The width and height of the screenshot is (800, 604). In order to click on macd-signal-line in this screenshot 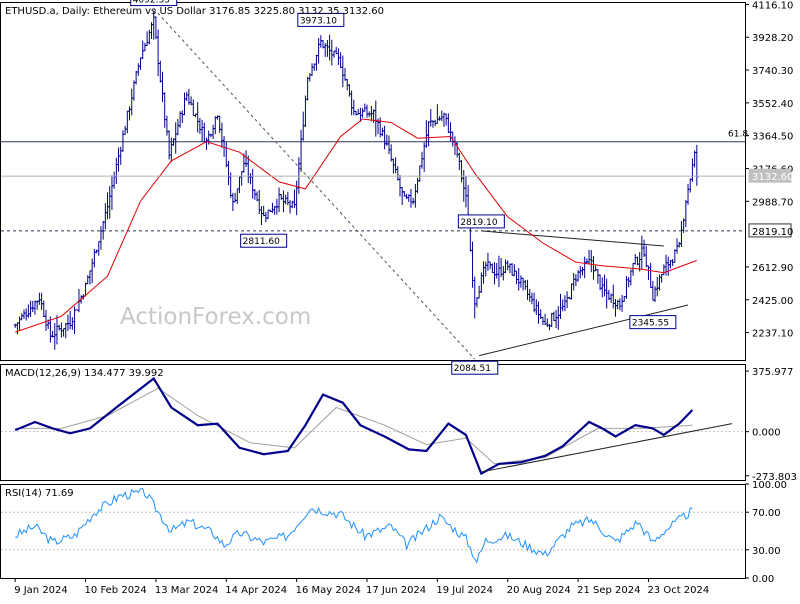, I will do `click(354, 426)`.